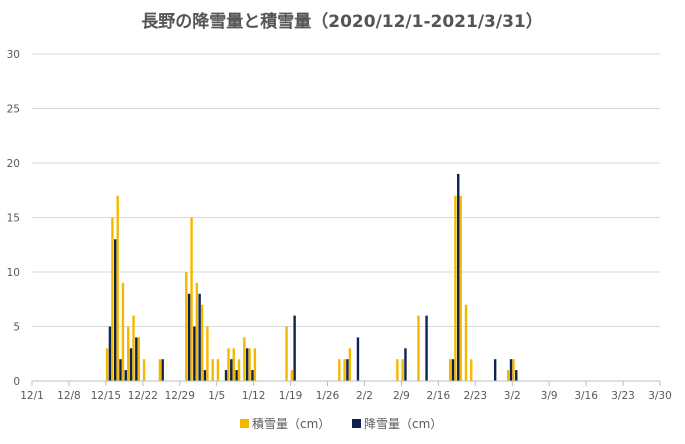  I want to click on x-tick-label: 2/9, so click(401, 396).